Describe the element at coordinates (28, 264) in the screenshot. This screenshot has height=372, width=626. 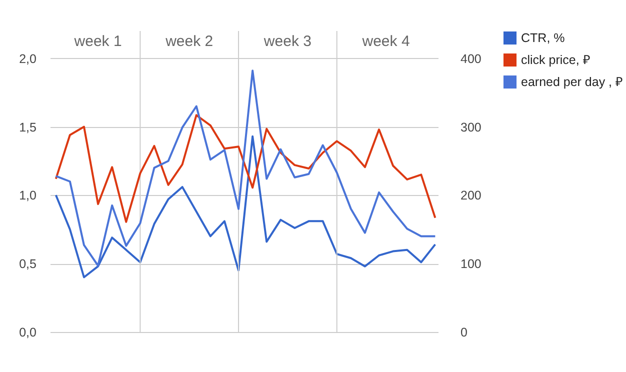
I see `y-tick-label: 0,5` at that location.